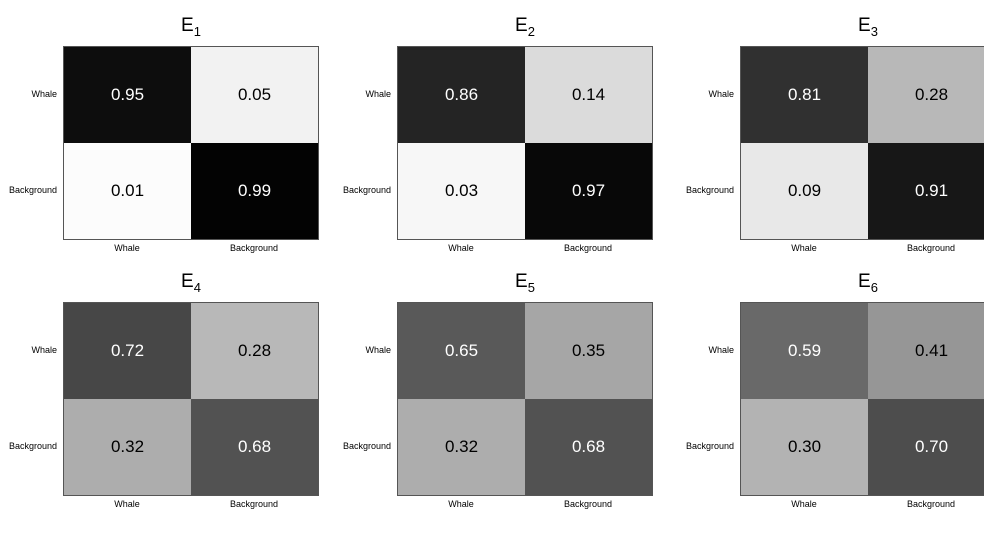 The image size is (984, 552). I want to click on heatmap-cell: 0.70, so click(926, 447).